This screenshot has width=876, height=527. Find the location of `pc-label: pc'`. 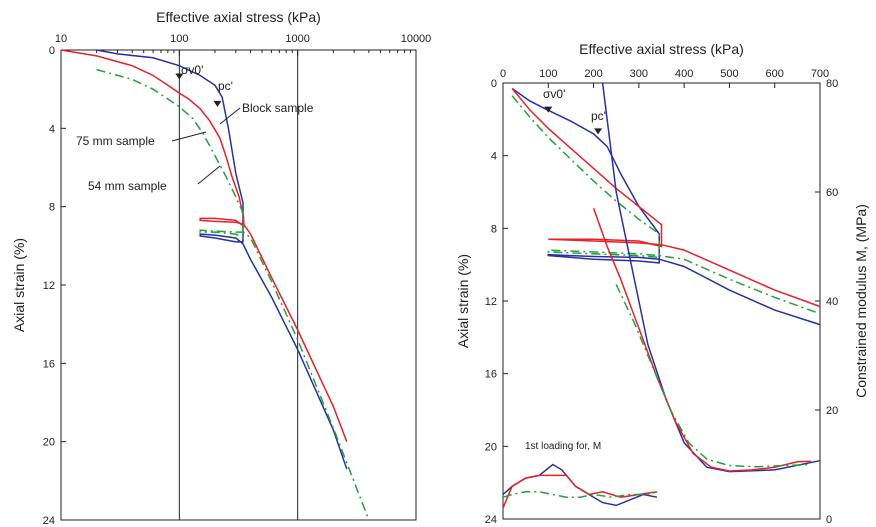

pc-label: pc' is located at coordinates (225, 86).